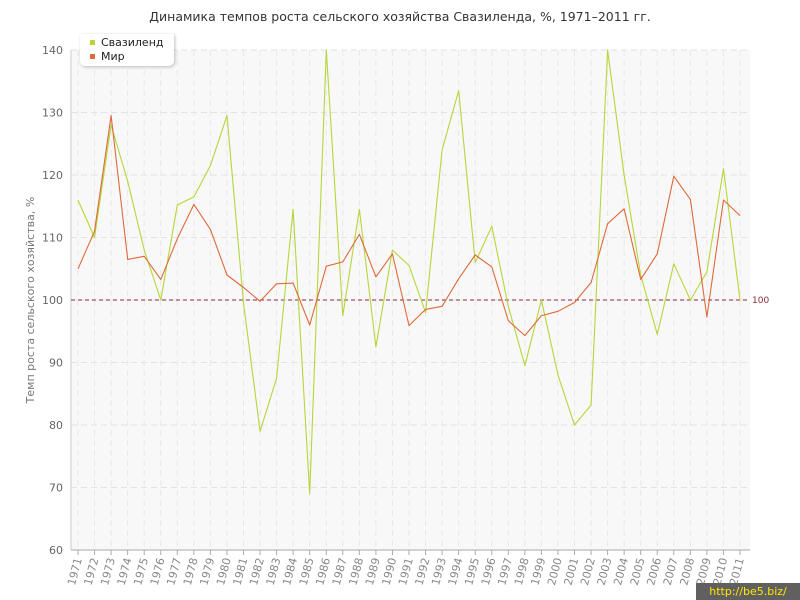 The height and width of the screenshot is (600, 800). What do you see at coordinates (760, 301) in the screenshot?
I see `reference-line-label: 100` at bounding box center [760, 301].